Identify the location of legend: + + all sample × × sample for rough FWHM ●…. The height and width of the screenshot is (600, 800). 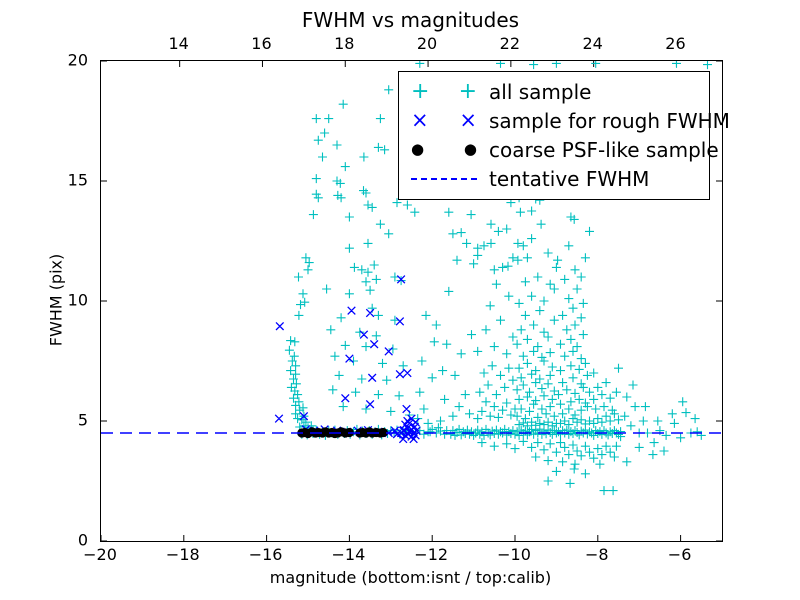
(564, 135).